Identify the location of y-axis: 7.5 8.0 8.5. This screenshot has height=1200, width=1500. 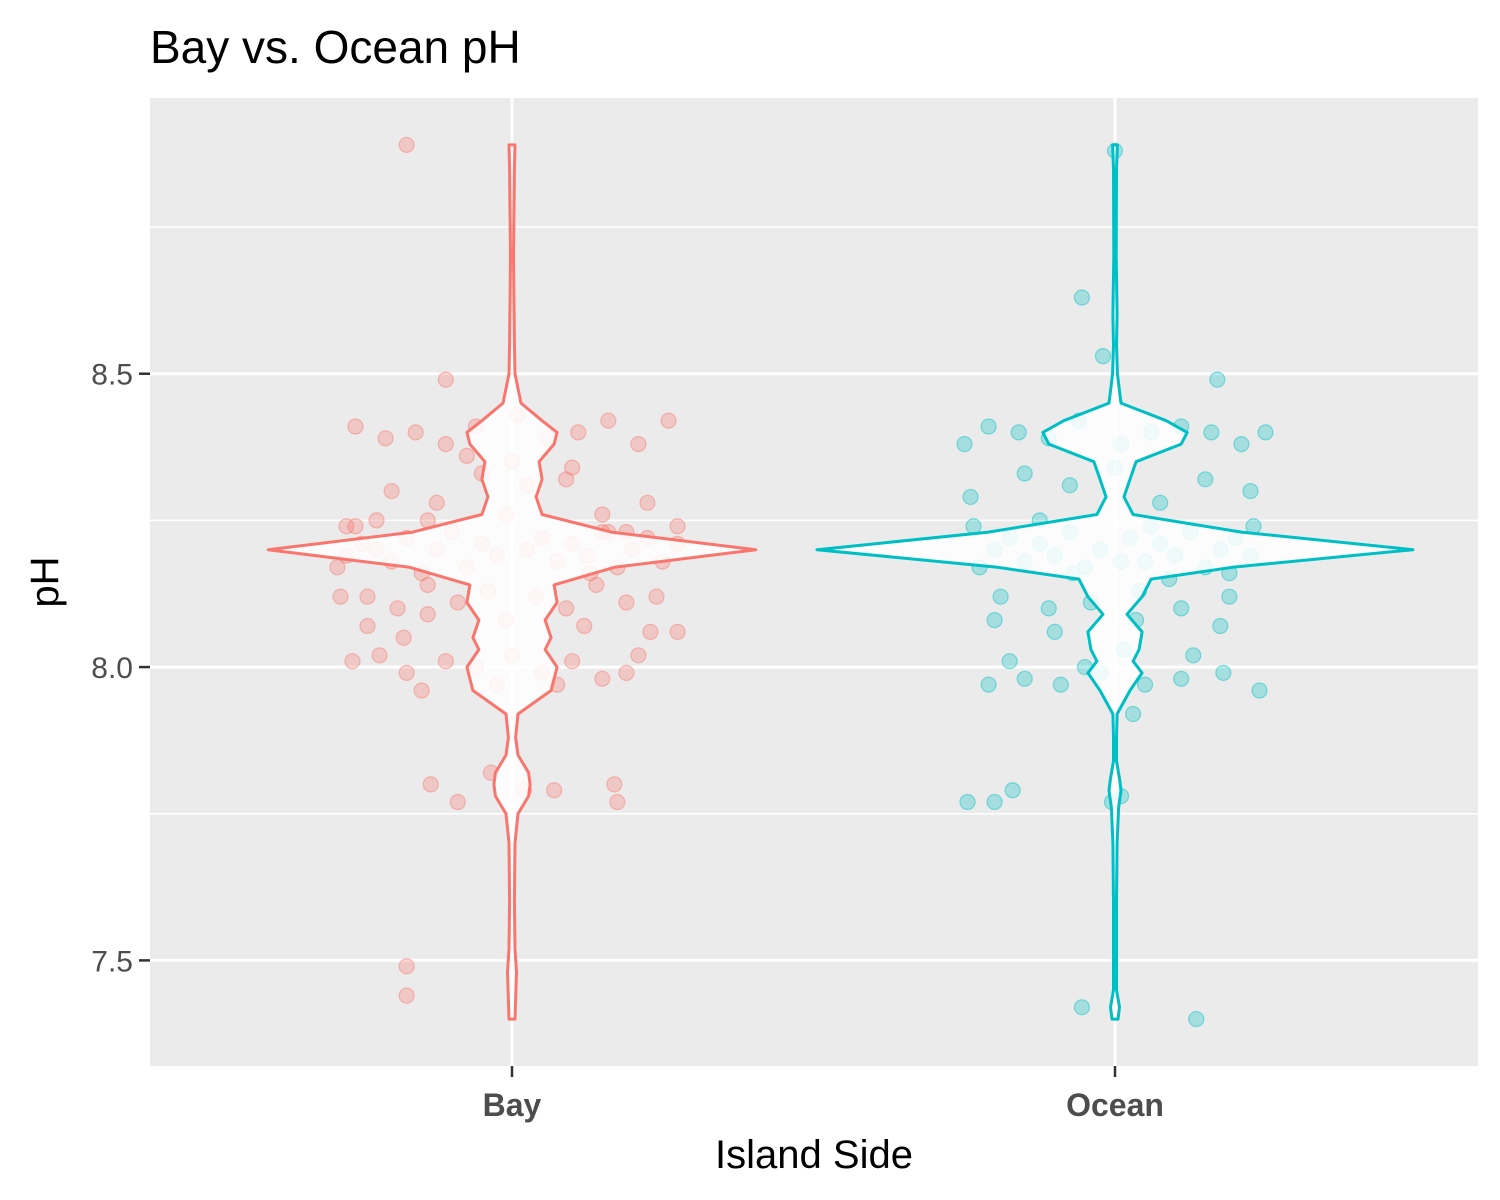
(120, 668).